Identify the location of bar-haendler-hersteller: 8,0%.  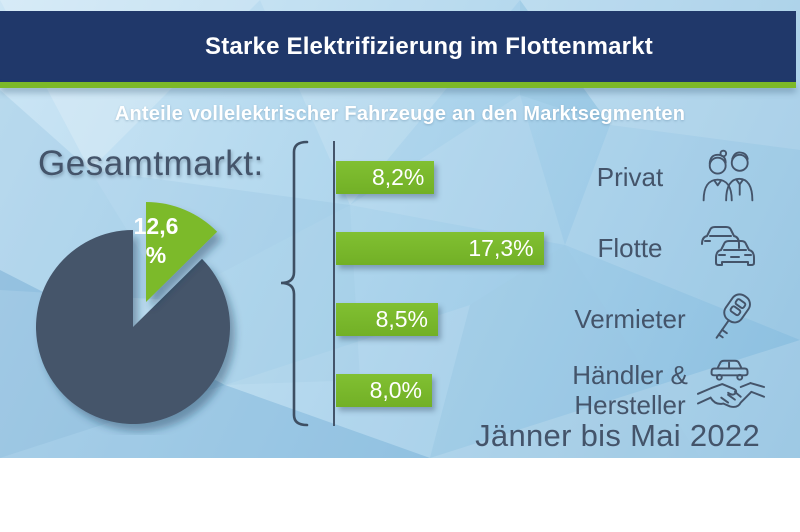
(384, 390).